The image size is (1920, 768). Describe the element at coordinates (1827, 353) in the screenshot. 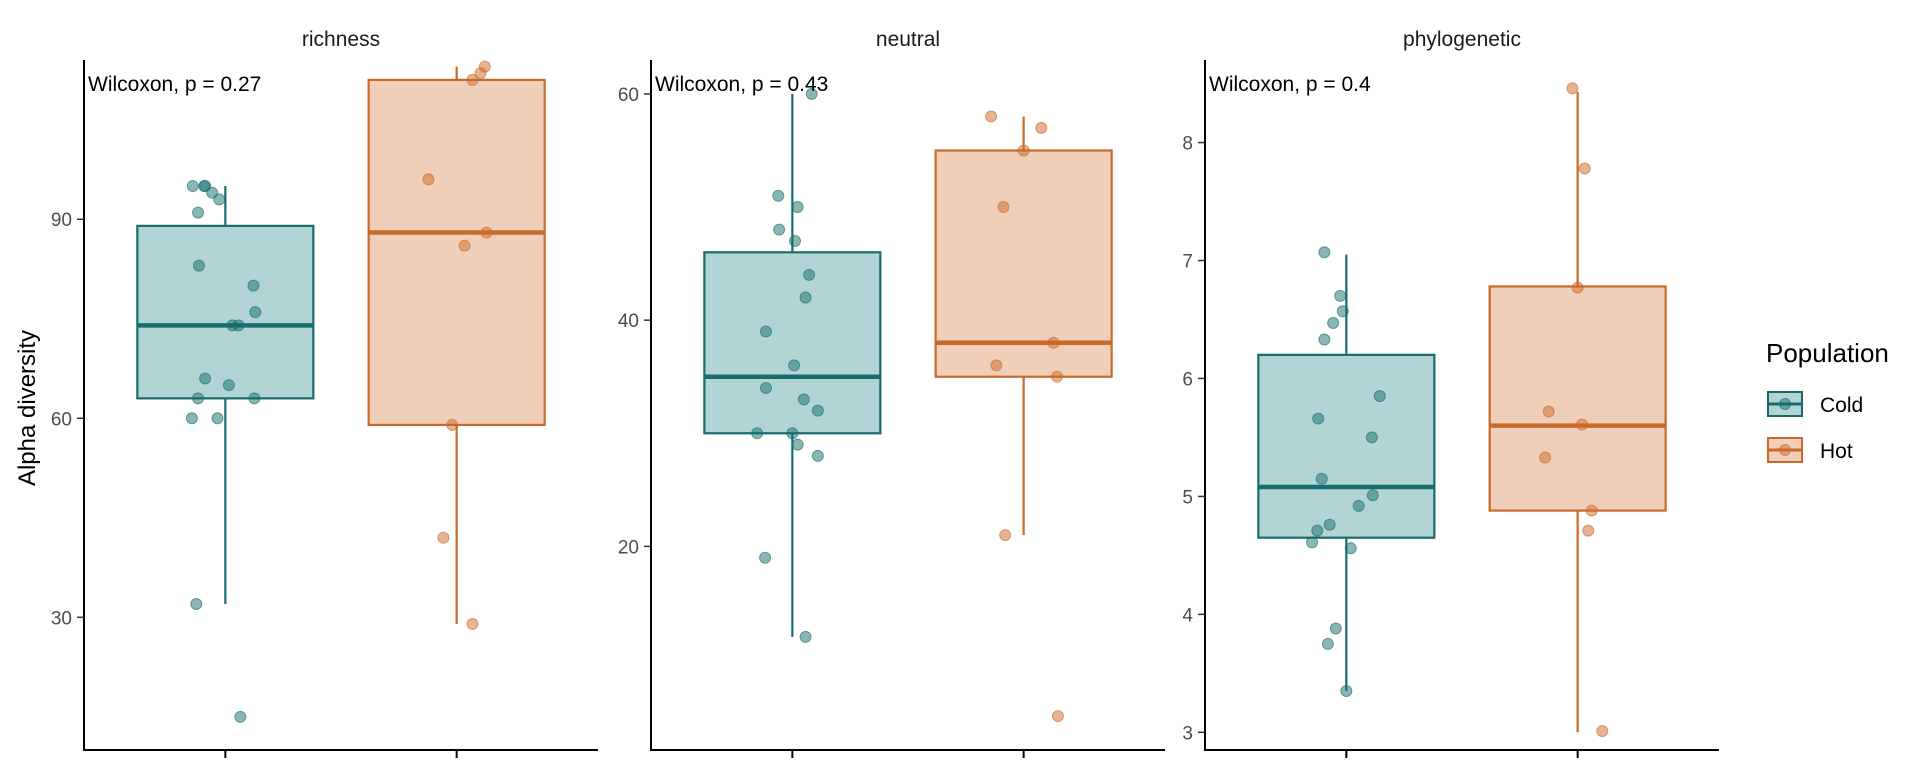

I see `legend-title: Population` at that location.